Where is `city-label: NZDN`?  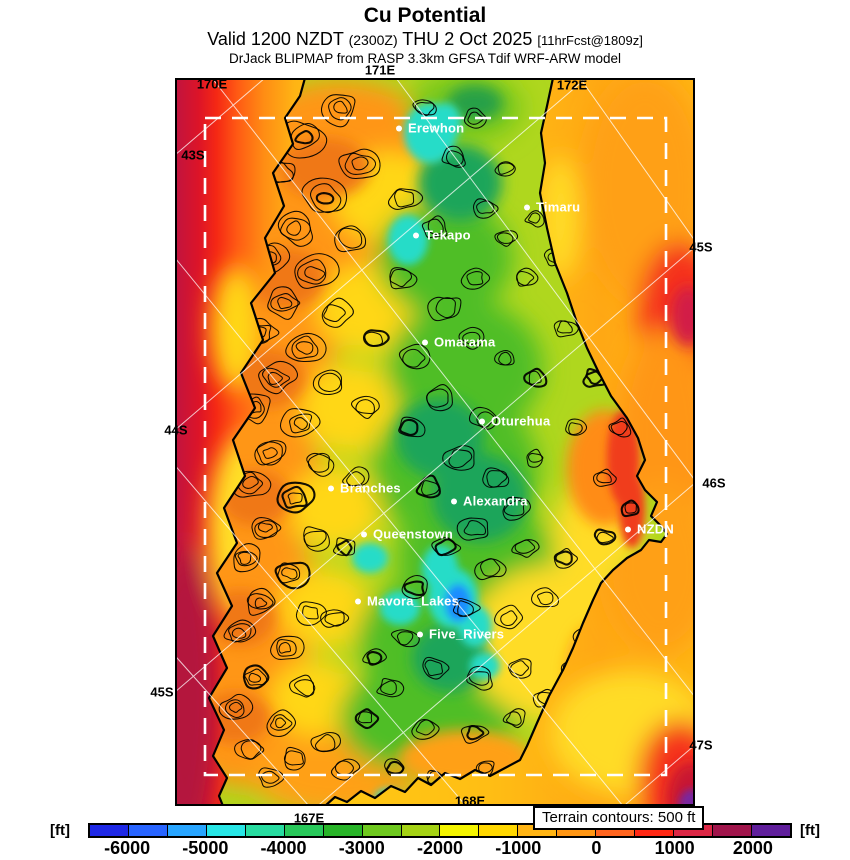 city-label: NZDN is located at coordinates (655, 529).